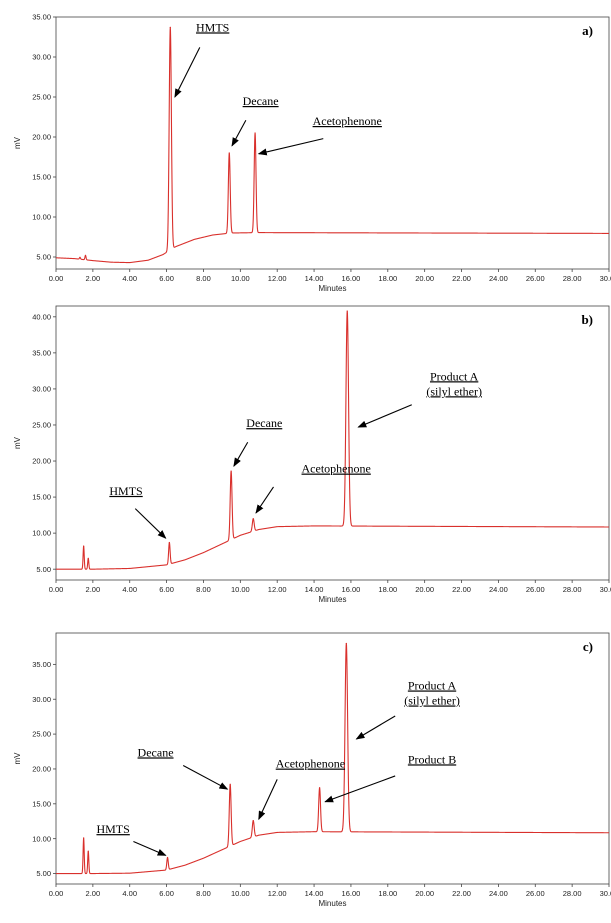 Image resolution: width=611 pixels, height=923 pixels. What do you see at coordinates (432, 759) in the screenshot?
I see `annotation-label: Product B` at bounding box center [432, 759].